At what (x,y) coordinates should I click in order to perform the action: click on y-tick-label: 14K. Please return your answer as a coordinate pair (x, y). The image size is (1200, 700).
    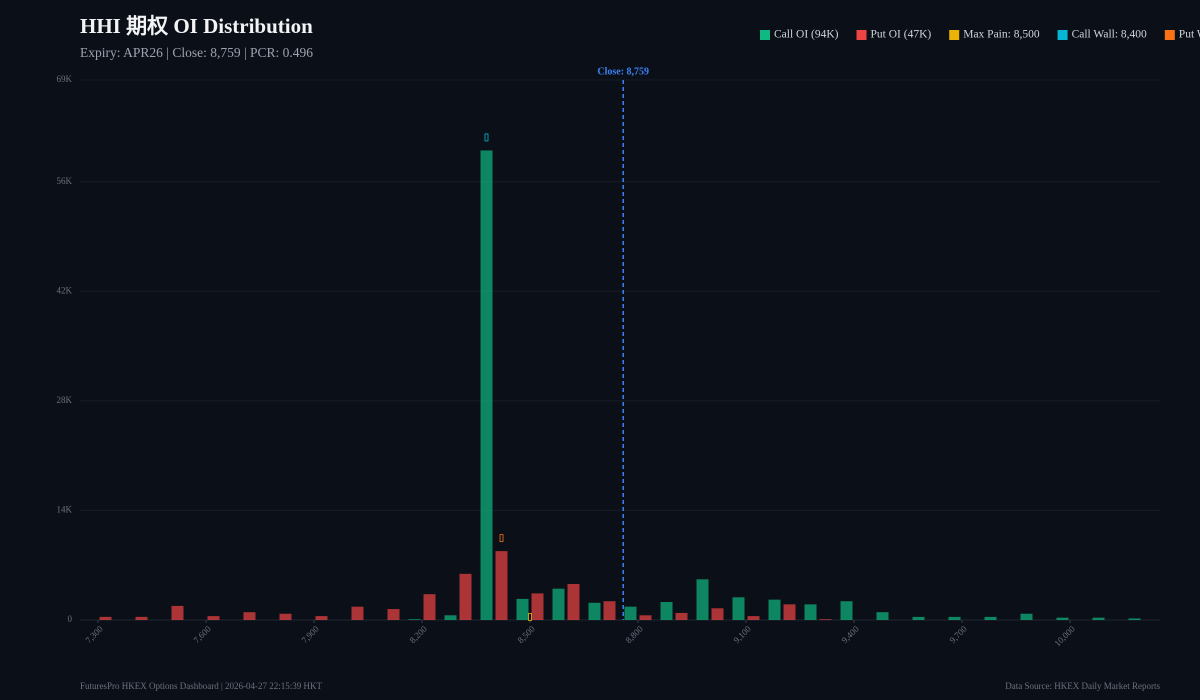
    Looking at the image, I should click on (65, 509).